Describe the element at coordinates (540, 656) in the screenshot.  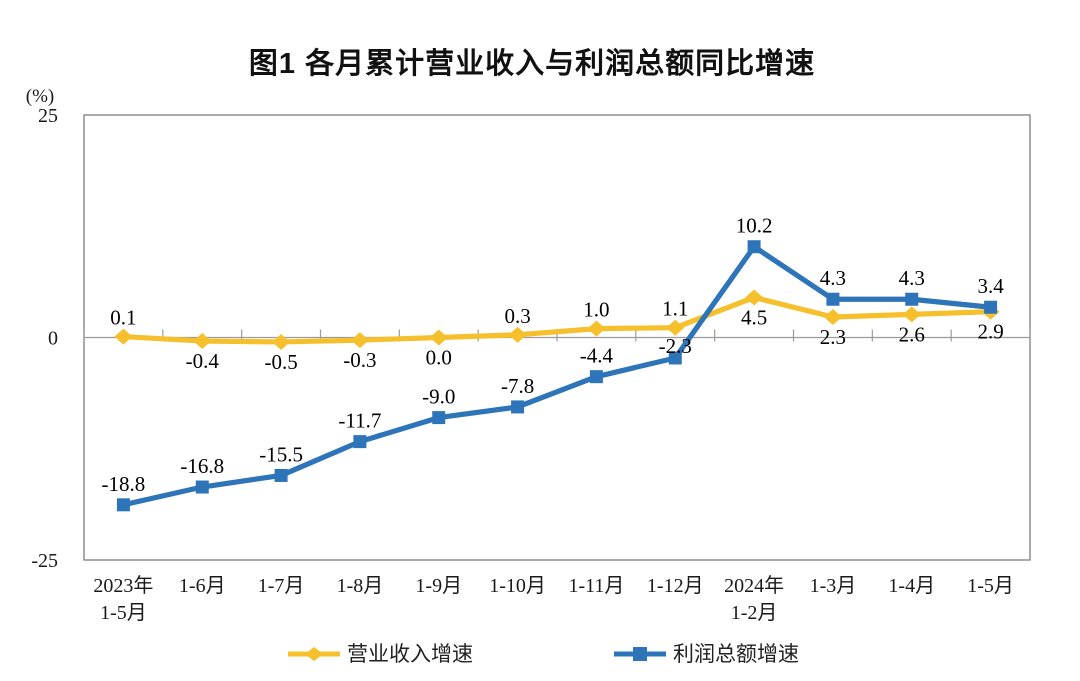
I see `legend: 营业收入增速 利润总额增速` at that location.